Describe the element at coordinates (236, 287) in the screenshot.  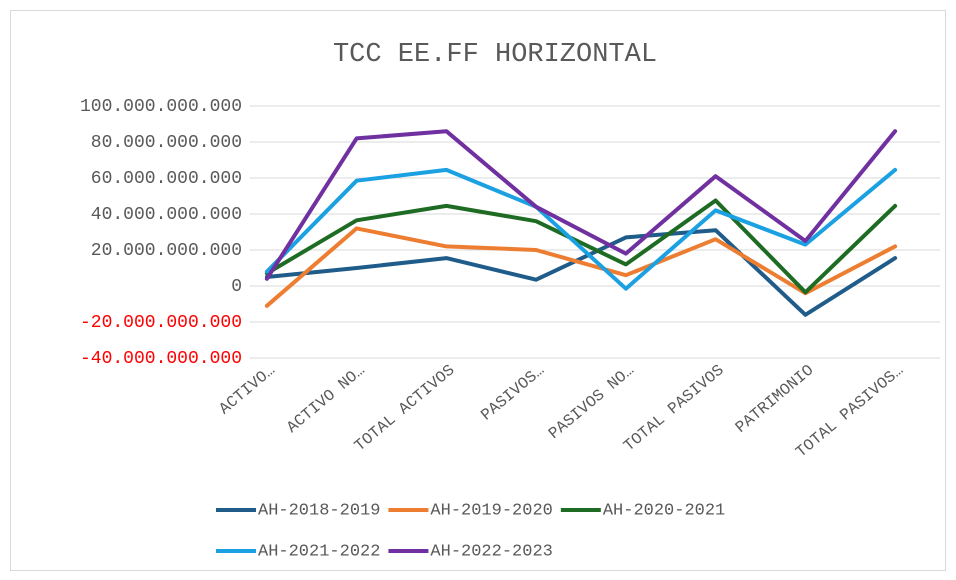
I see `y-tick-label: 0` at that location.